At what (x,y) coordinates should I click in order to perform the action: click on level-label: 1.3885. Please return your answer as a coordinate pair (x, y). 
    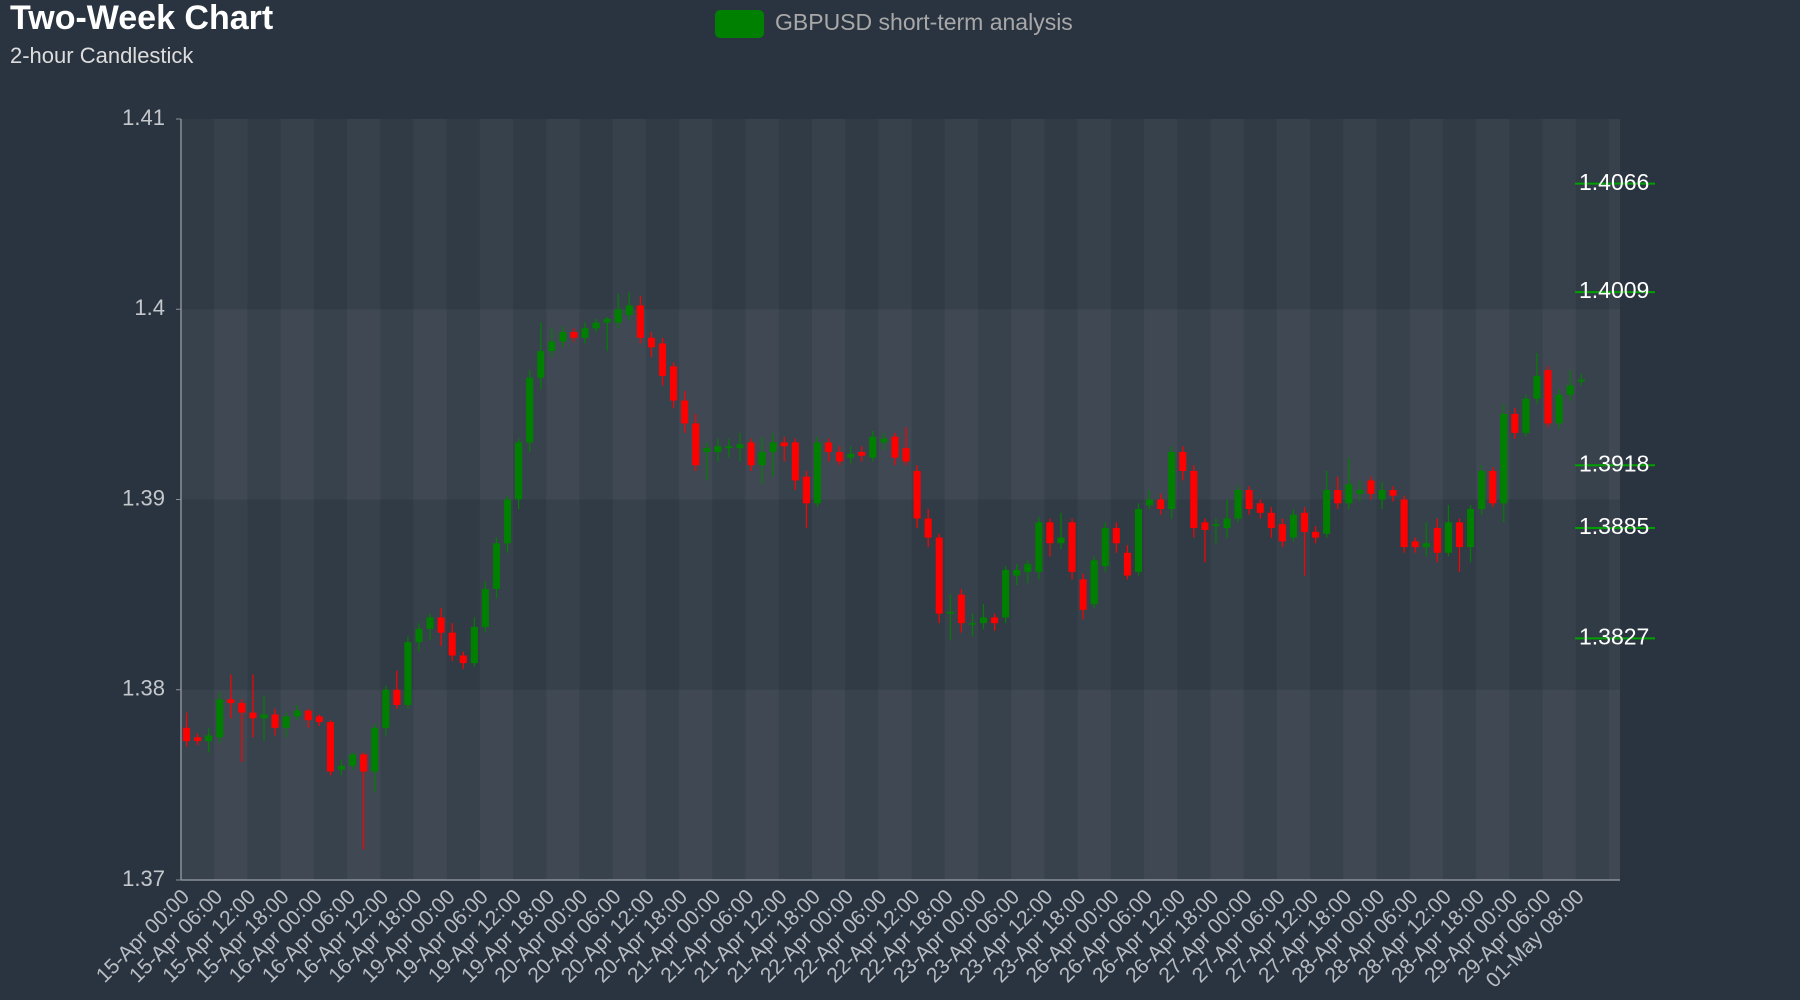
    Looking at the image, I should click on (1614, 526).